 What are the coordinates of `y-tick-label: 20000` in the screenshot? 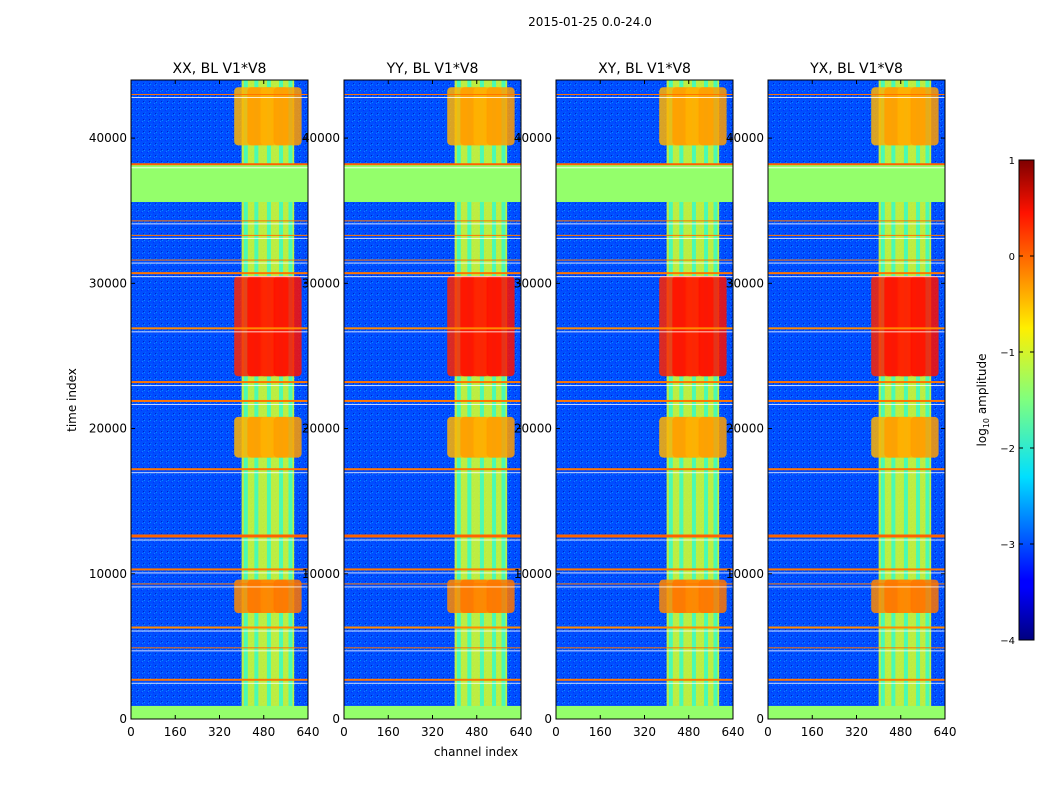 It's located at (108, 429).